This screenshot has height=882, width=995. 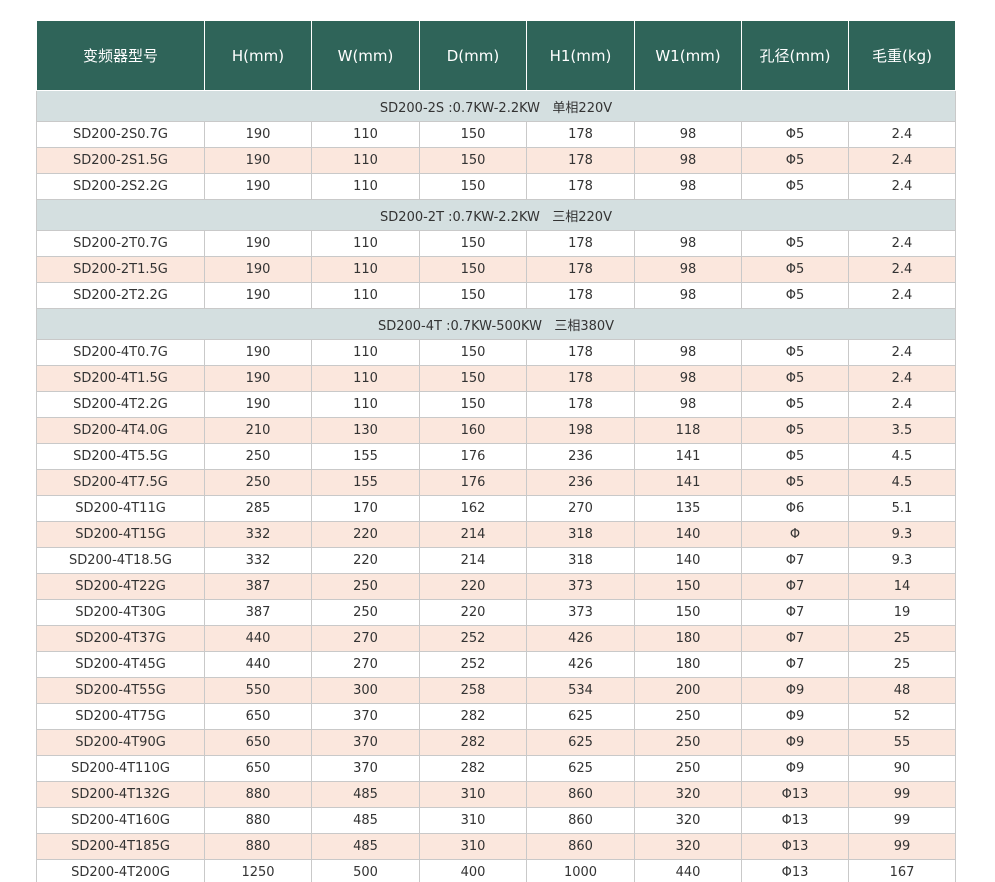 I want to click on data-cell: 1000, so click(x=580, y=870).